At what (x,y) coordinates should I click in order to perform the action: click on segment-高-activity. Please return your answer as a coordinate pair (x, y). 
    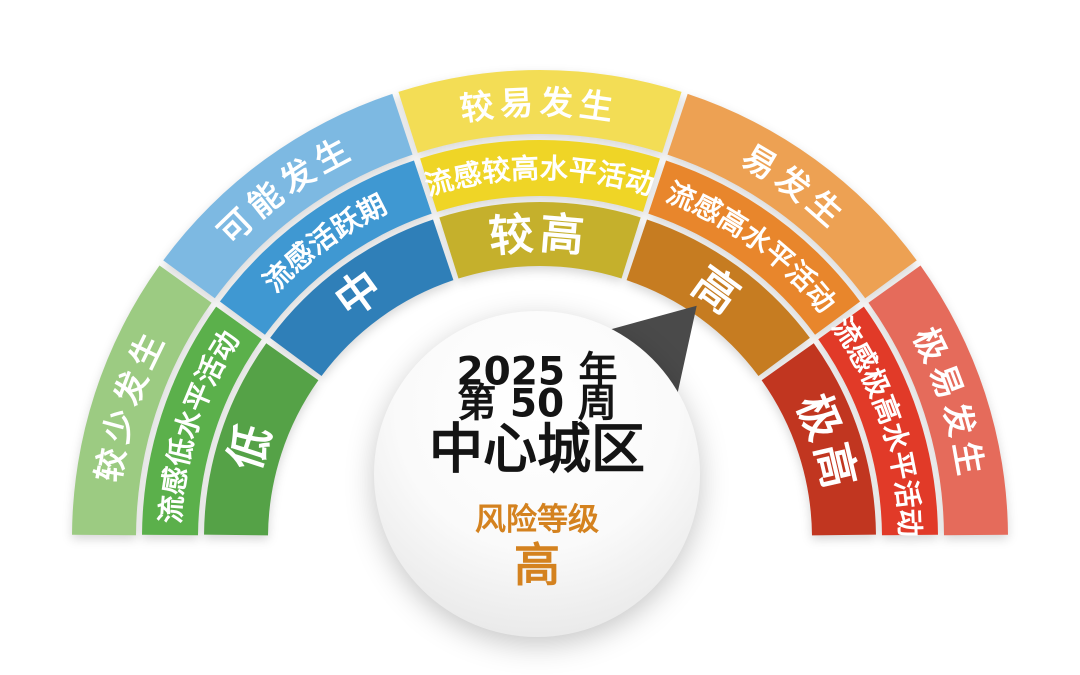
    Looking at the image, I should click on (754, 247).